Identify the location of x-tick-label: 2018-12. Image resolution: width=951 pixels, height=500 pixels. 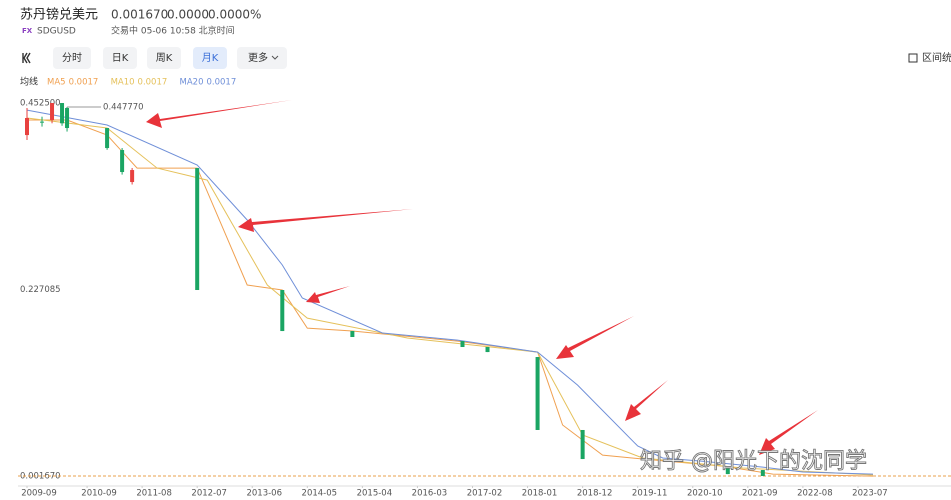
(595, 494).